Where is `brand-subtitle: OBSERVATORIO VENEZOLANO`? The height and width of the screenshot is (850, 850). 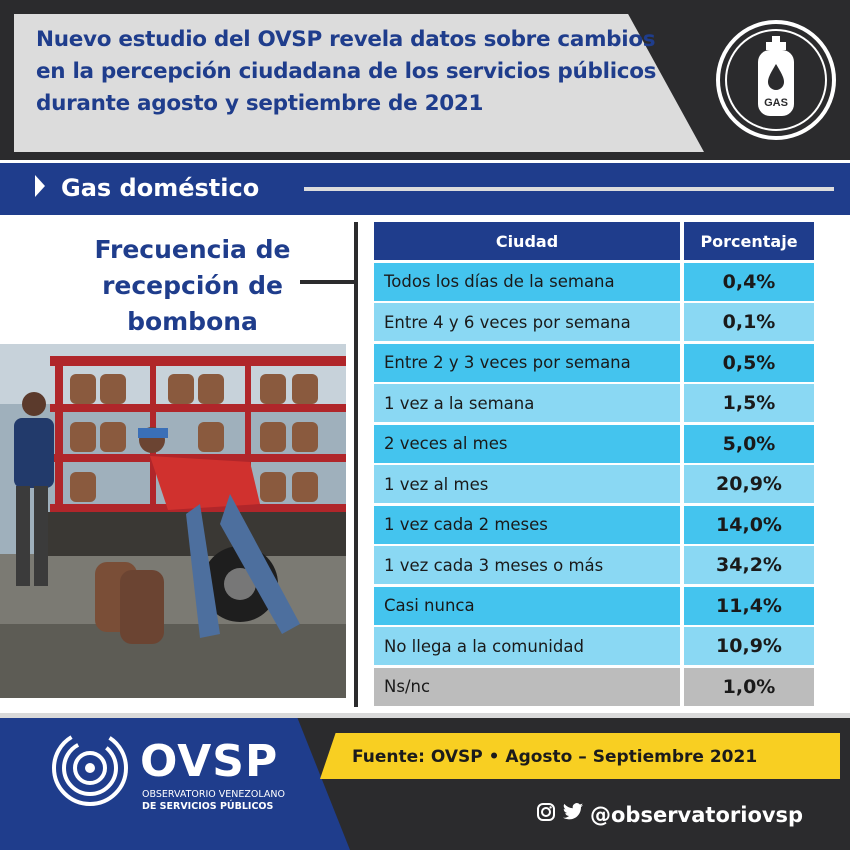 brand-subtitle: OBSERVATORIO VENEZOLANO is located at coordinates (213, 794).